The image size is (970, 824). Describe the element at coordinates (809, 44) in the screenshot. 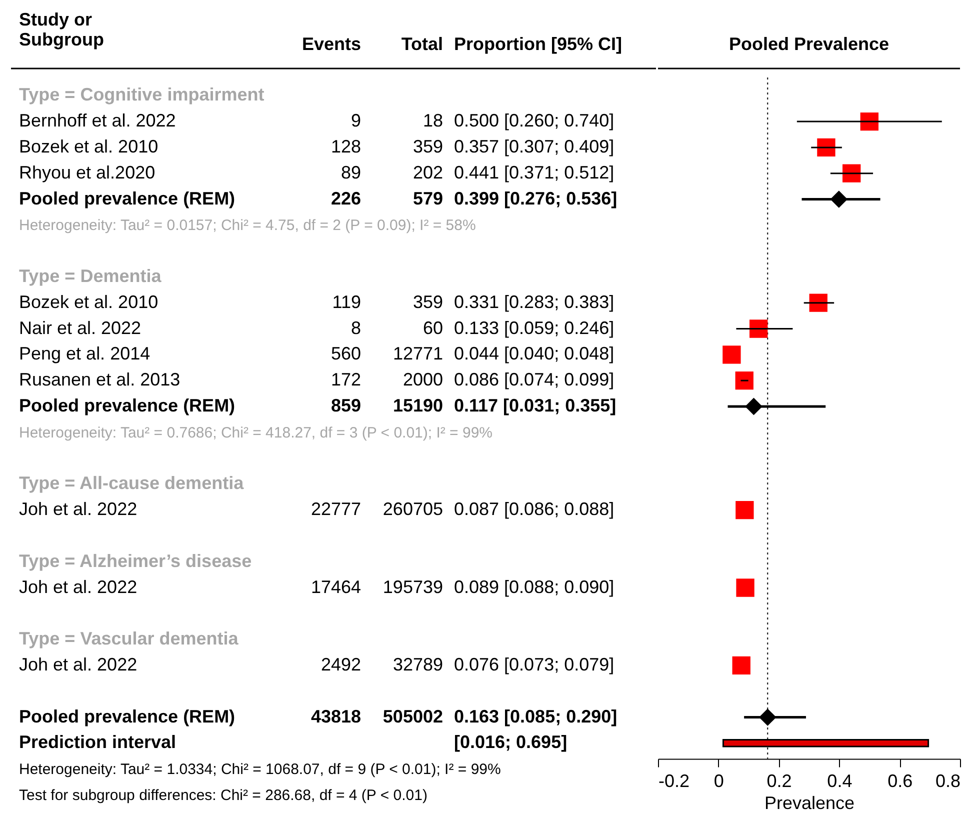

I see `chart-title: Pooled Prevalence` at that location.